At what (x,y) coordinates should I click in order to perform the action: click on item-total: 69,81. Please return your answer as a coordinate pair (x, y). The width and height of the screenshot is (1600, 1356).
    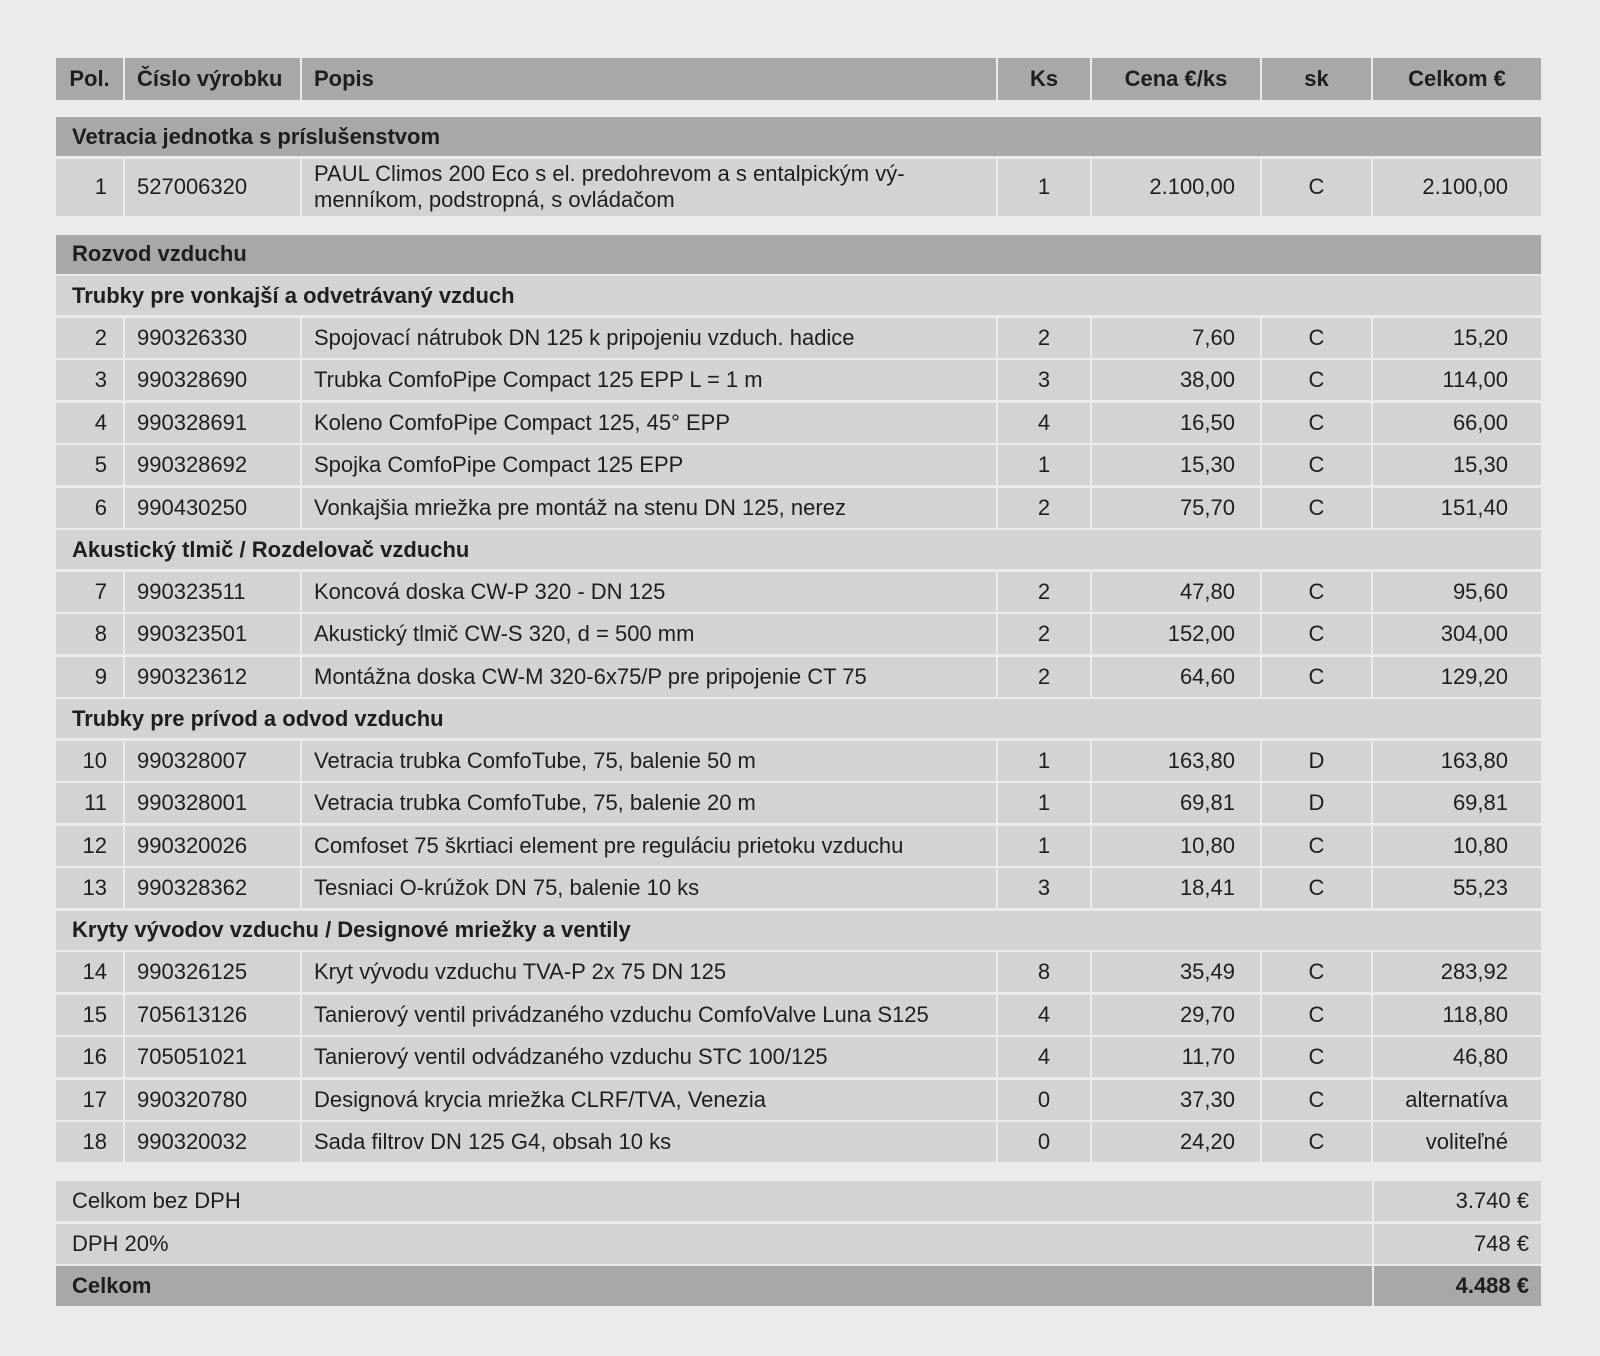
    Looking at the image, I should click on (1456, 803).